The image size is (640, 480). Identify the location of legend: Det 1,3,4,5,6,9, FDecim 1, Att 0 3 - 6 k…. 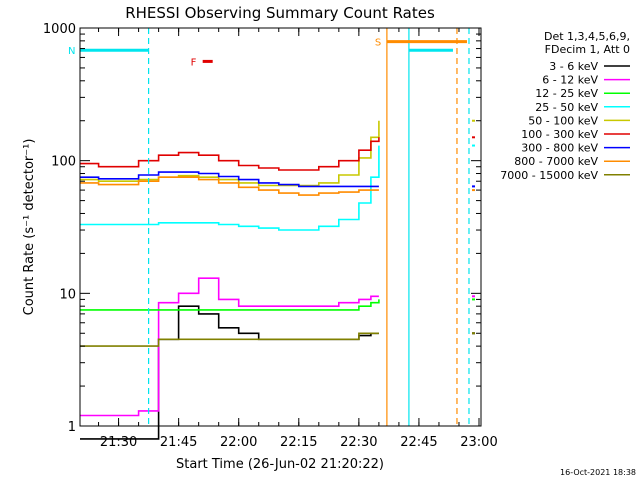
(565, 106).